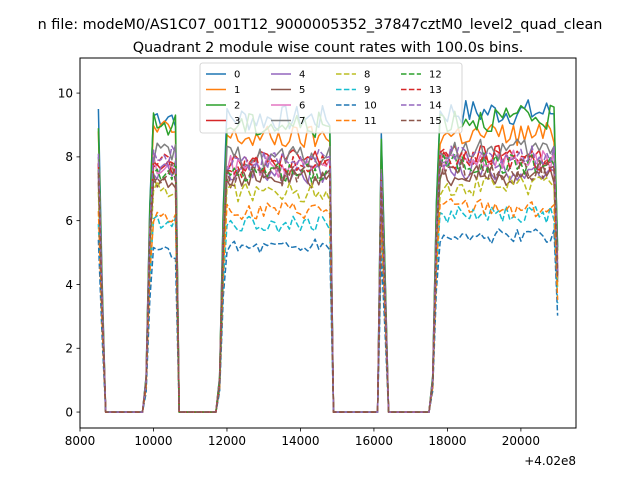  Describe the element at coordinates (69, 157) in the screenshot. I see `y-tick-label: 8` at that location.